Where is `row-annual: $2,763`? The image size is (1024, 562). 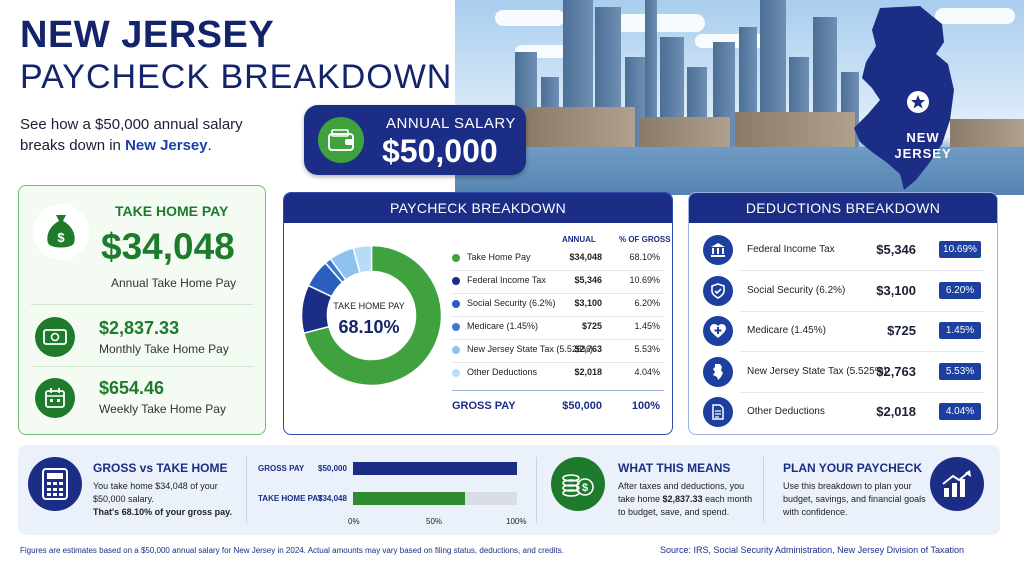
row-annual: $2,763 is located at coordinates (588, 349).